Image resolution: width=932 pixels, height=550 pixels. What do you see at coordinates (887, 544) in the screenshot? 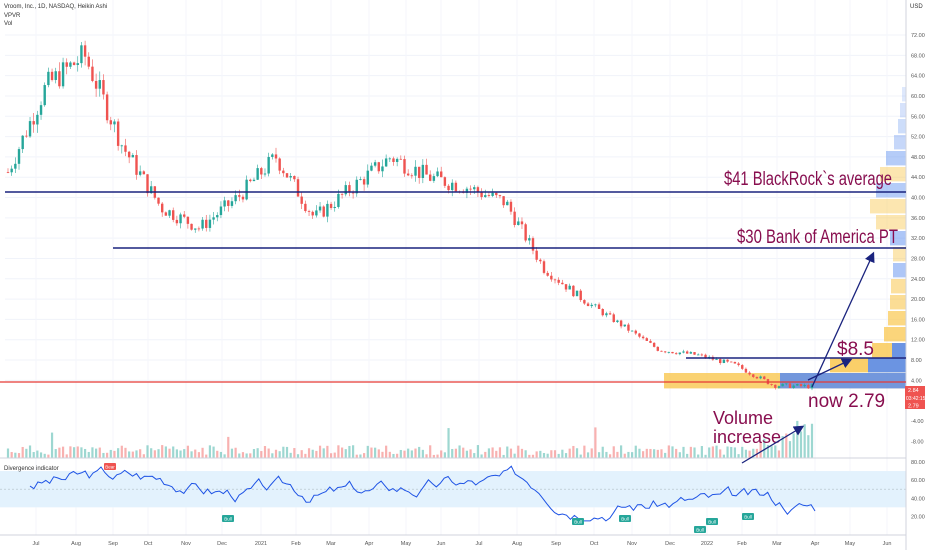
I see `time-tick-label: Jun` at bounding box center [887, 544].